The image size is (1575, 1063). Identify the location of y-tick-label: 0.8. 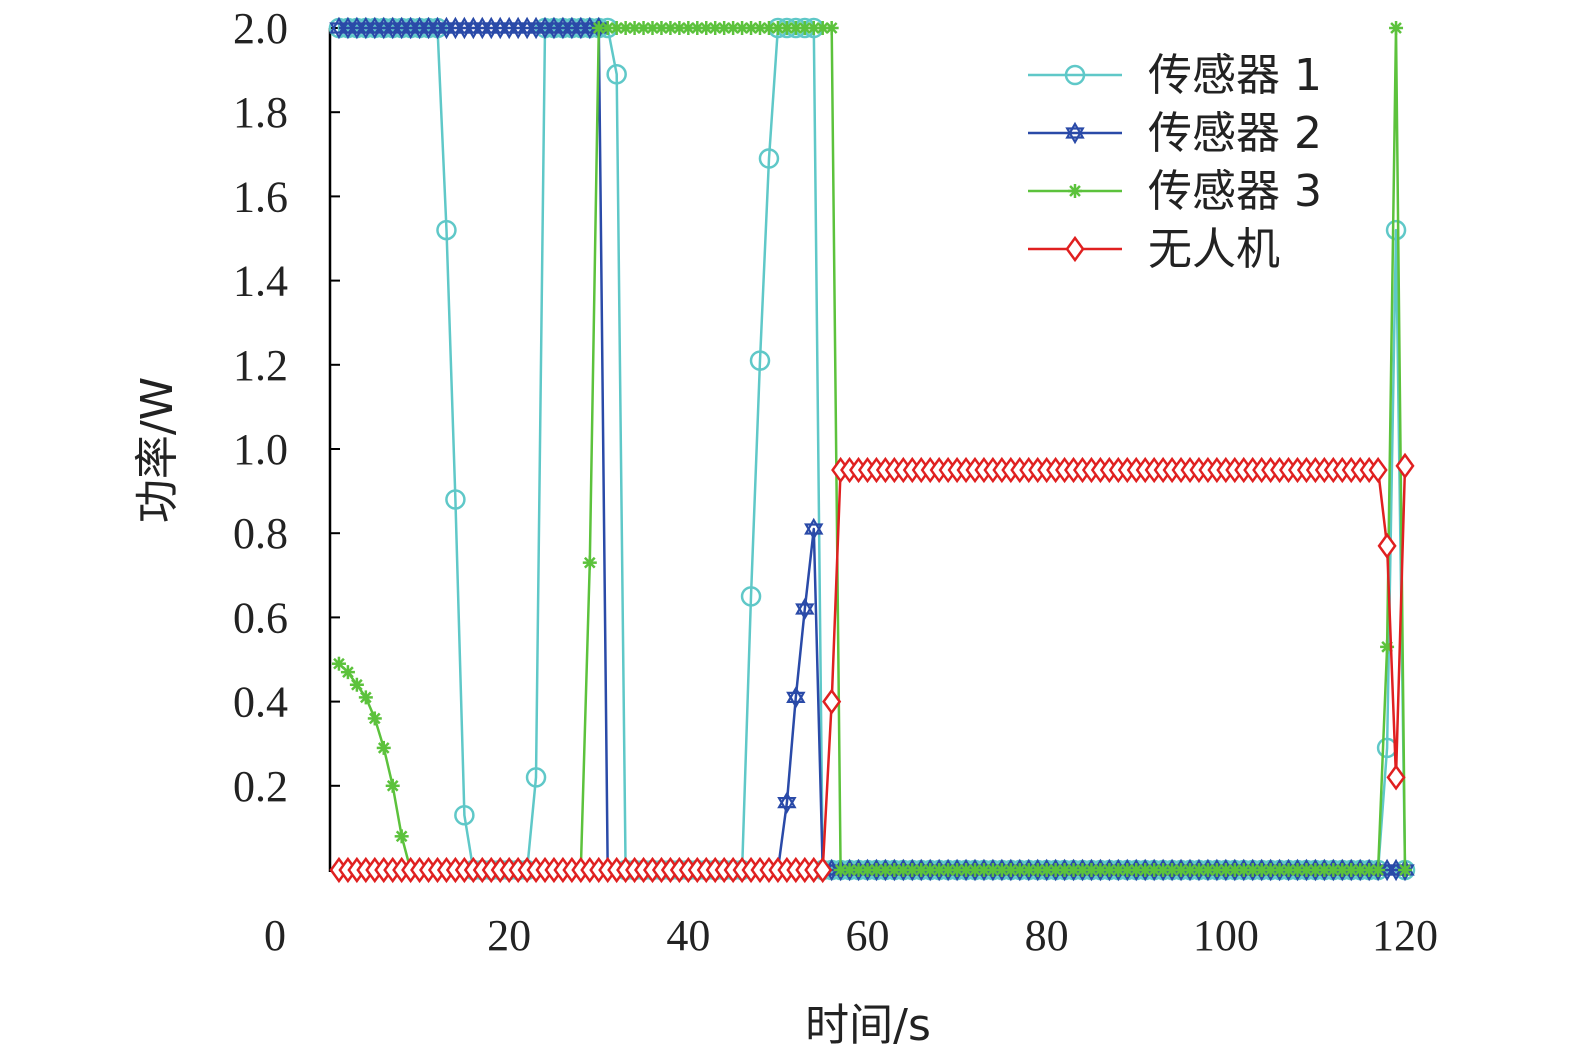
(260, 533).